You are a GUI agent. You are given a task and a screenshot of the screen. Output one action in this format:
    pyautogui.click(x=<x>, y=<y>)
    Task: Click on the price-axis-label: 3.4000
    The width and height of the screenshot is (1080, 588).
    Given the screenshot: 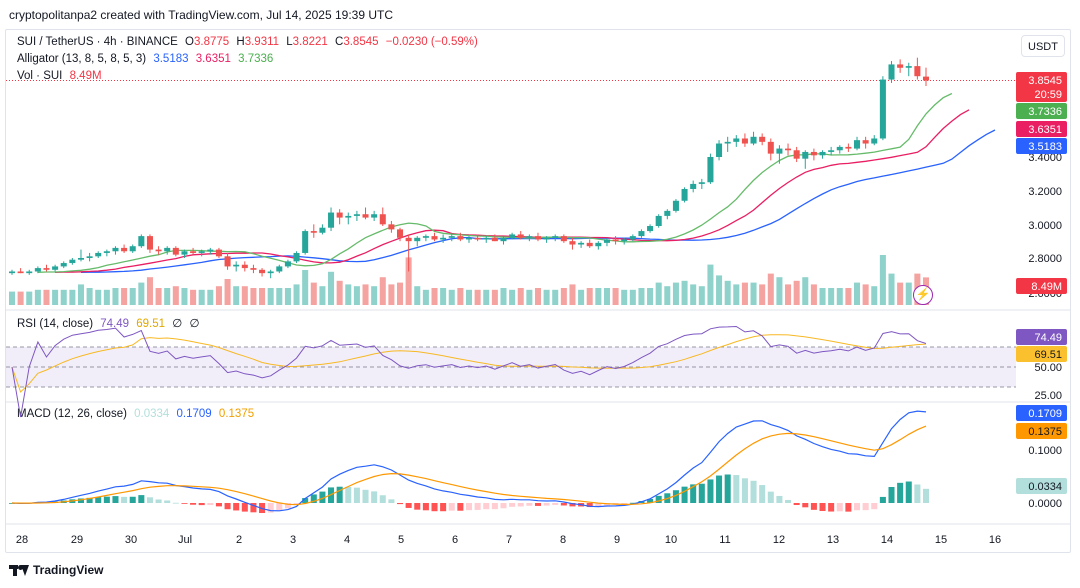 What is the action you would take?
    pyautogui.click(x=1045, y=158)
    